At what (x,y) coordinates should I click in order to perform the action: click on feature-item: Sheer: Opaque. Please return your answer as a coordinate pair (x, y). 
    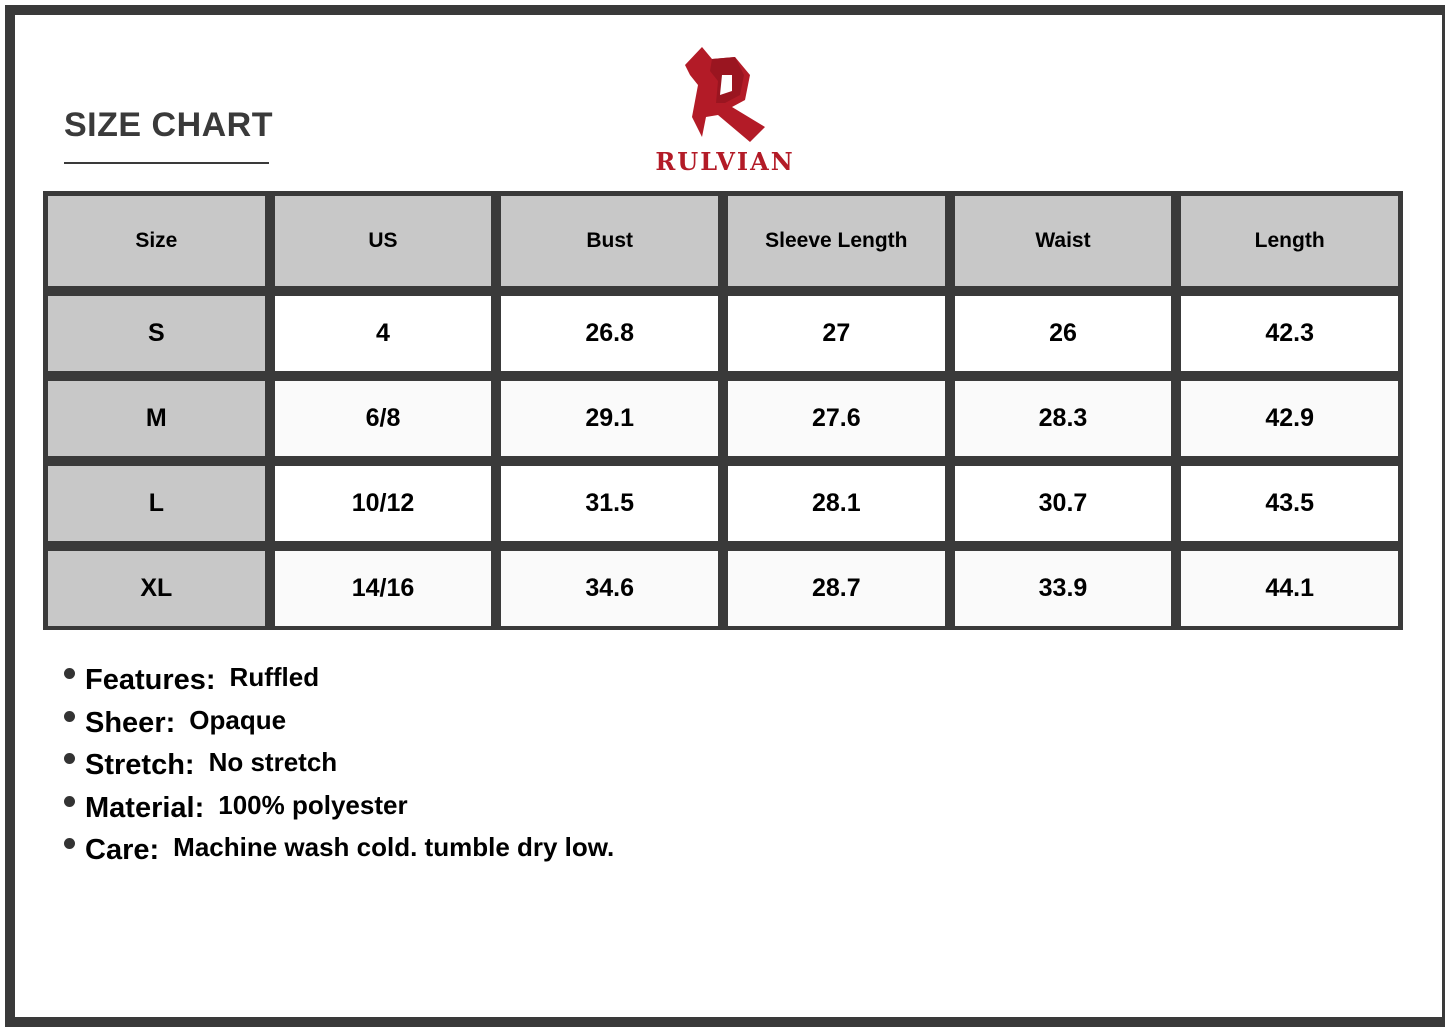
    Looking at the image, I should click on (339, 727).